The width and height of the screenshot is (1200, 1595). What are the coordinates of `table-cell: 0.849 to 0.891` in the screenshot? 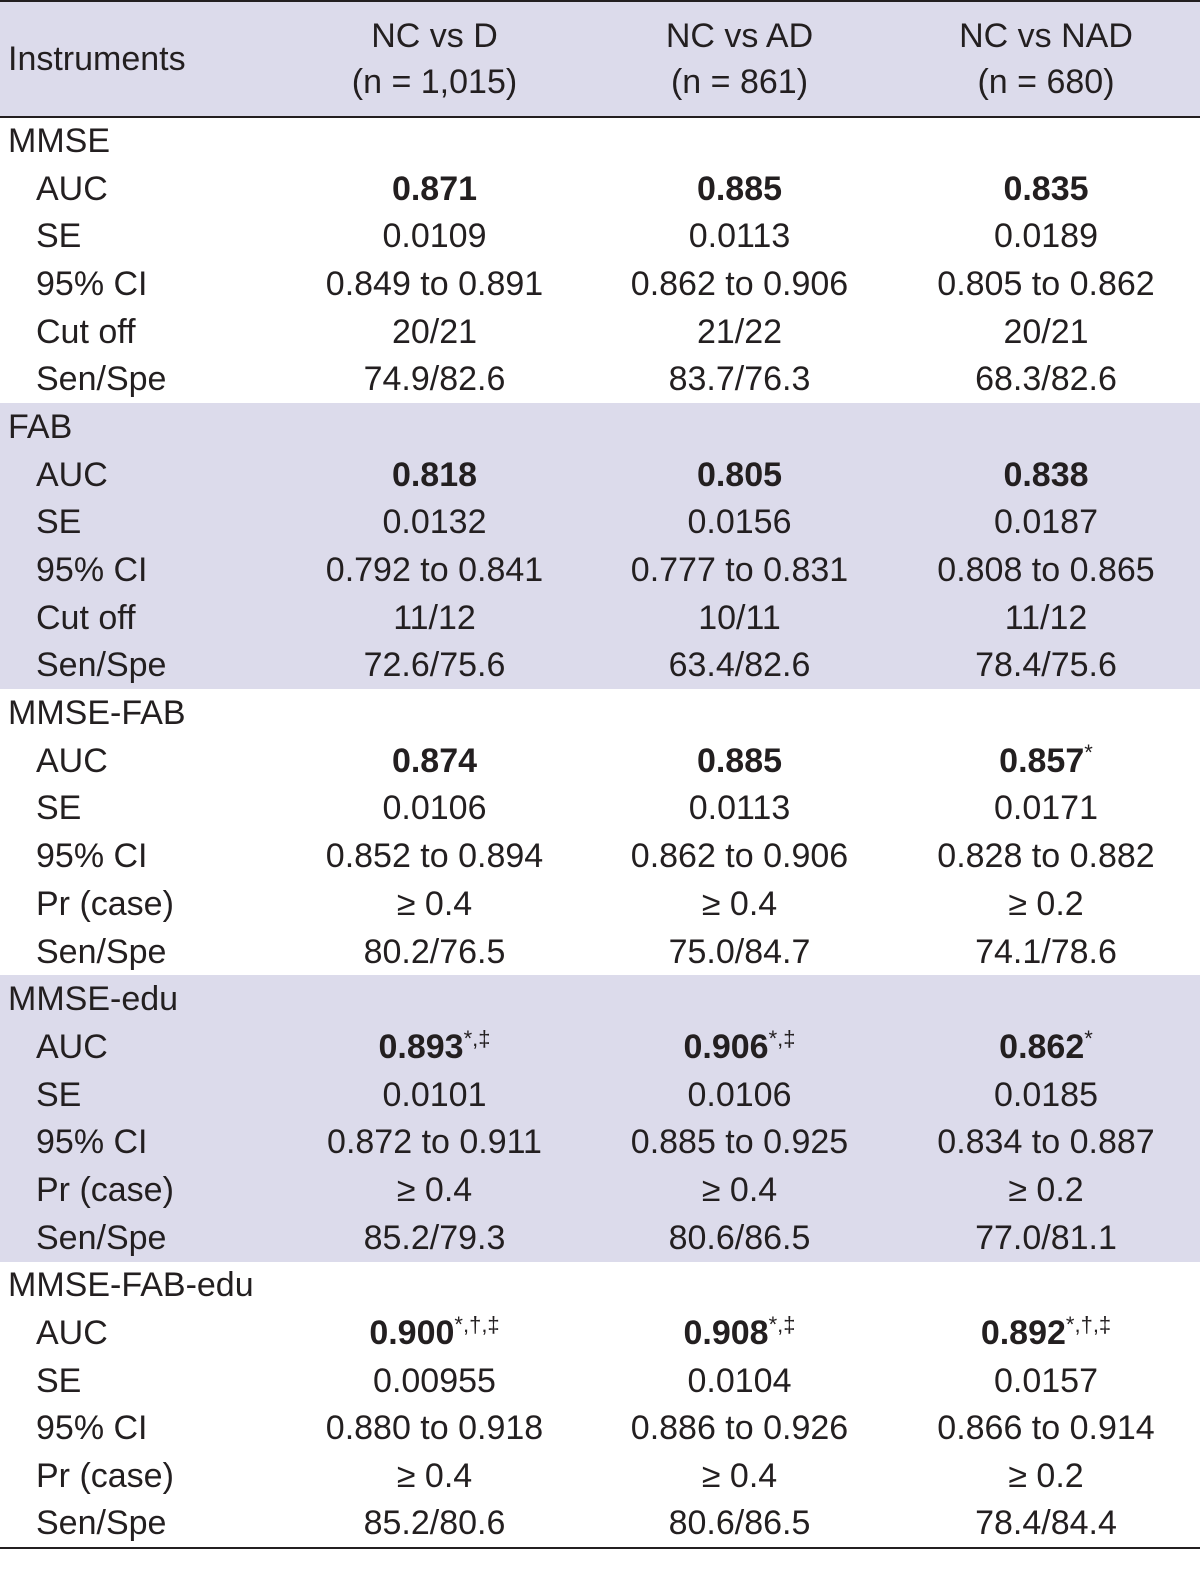 It's located at (434, 284).